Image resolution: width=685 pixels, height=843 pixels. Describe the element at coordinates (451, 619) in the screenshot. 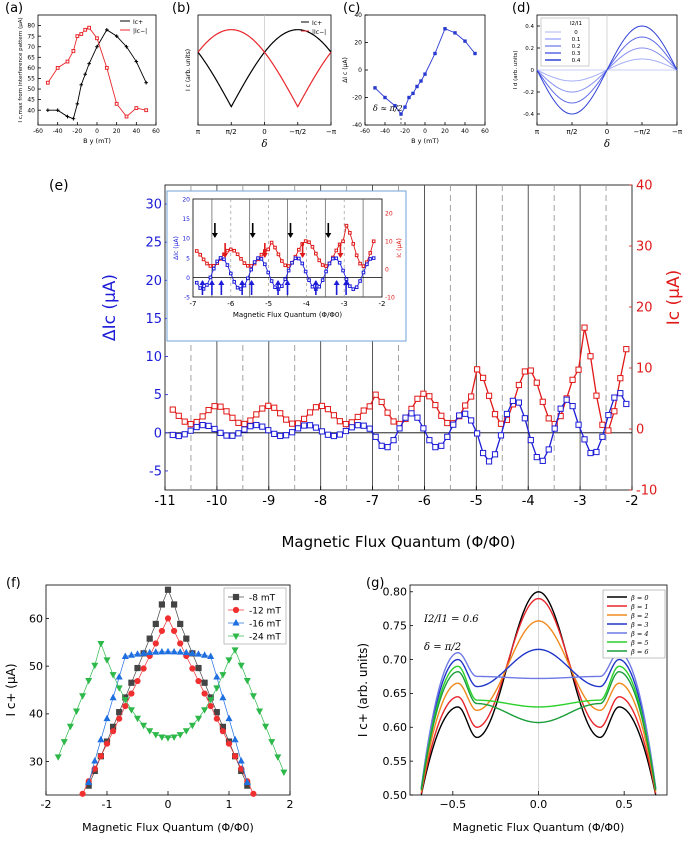

I see `annotation-g: I2/I1 = 0.6` at that location.